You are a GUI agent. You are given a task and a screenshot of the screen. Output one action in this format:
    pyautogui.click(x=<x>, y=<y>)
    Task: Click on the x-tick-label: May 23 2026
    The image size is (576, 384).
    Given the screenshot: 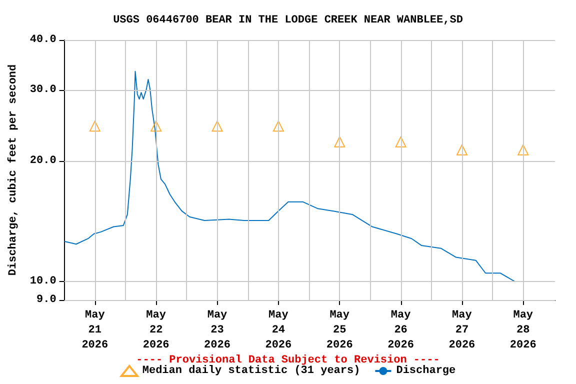 What is the action you would take?
    pyautogui.click(x=217, y=331)
    